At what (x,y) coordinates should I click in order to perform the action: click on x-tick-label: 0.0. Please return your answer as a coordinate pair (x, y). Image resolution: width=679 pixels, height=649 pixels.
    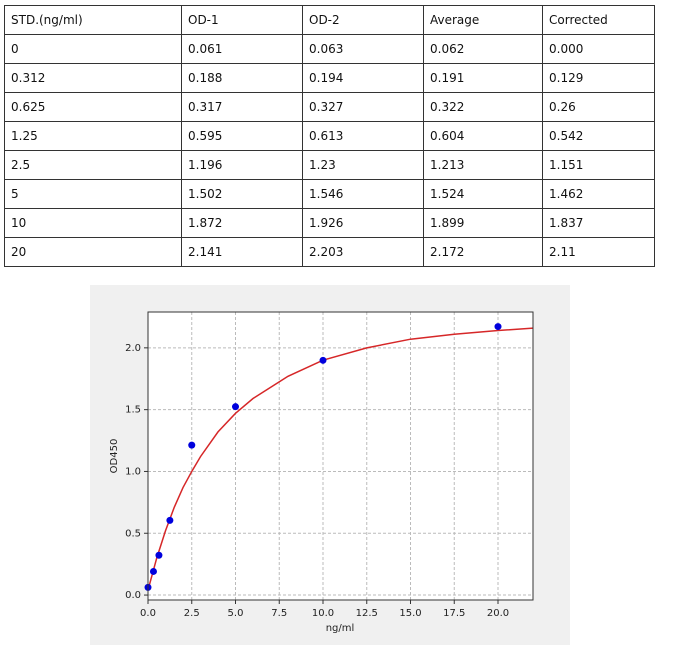
    Looking at the image, I should click on (148, 613).